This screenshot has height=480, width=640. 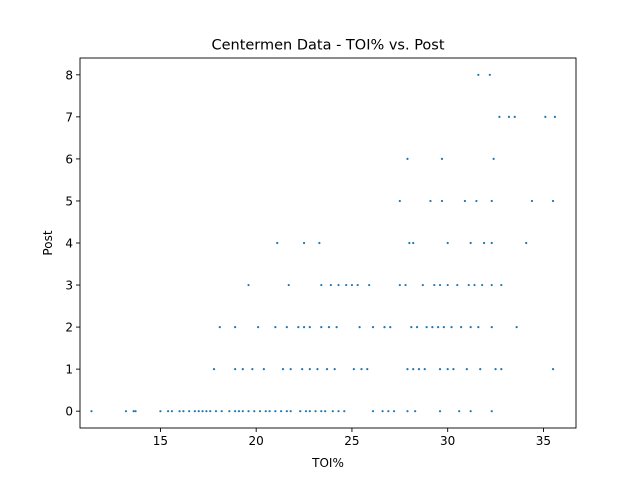 I want to click on y-tick-label: 3, so click(x=69, y=286).